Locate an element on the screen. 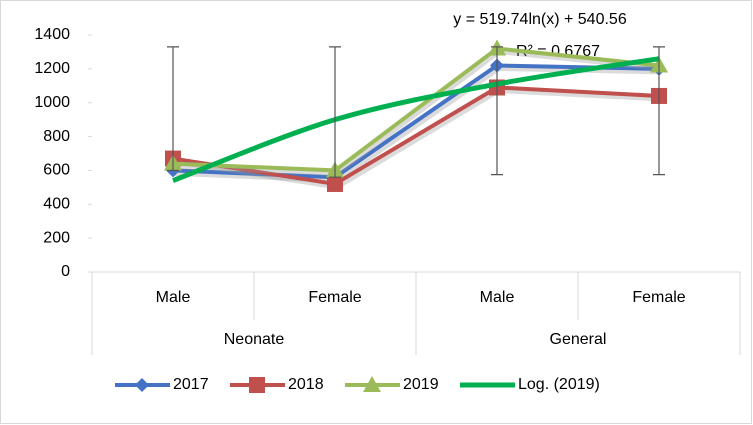 The width and height of the screenshot is (753, 425). group-label: Neonate is located at coordinates (254, 339).